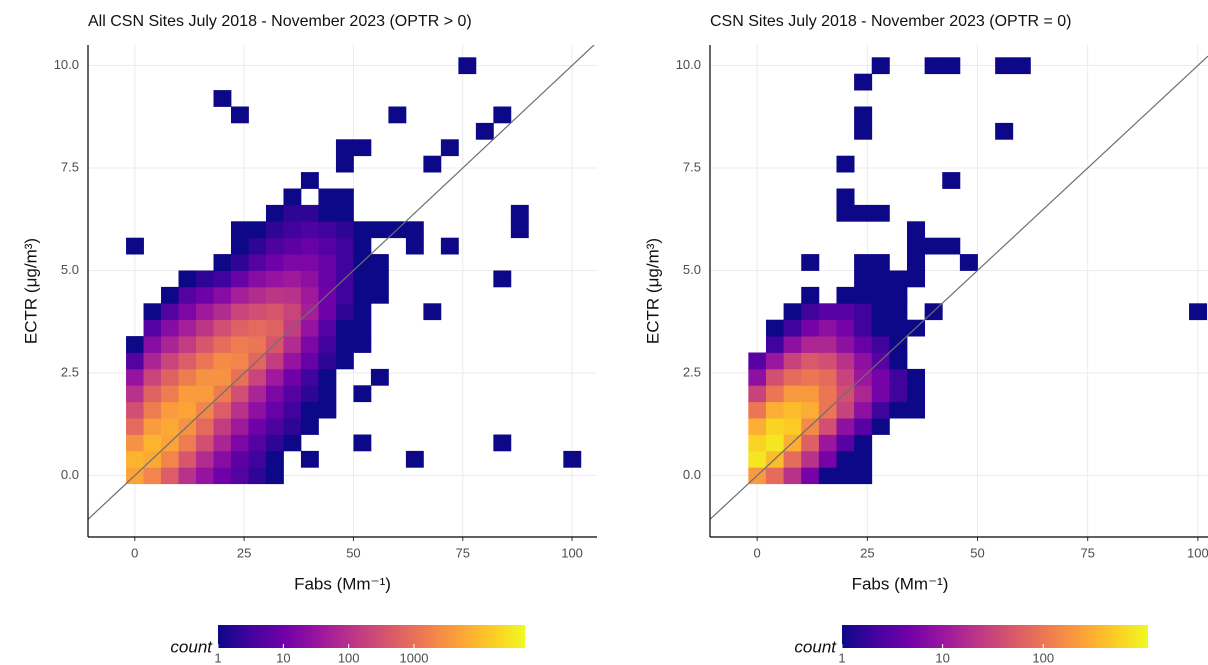  Describe the element at coordinates (692, 371) in the screenshot. I see `y-tick-label: 2.5` at that location.